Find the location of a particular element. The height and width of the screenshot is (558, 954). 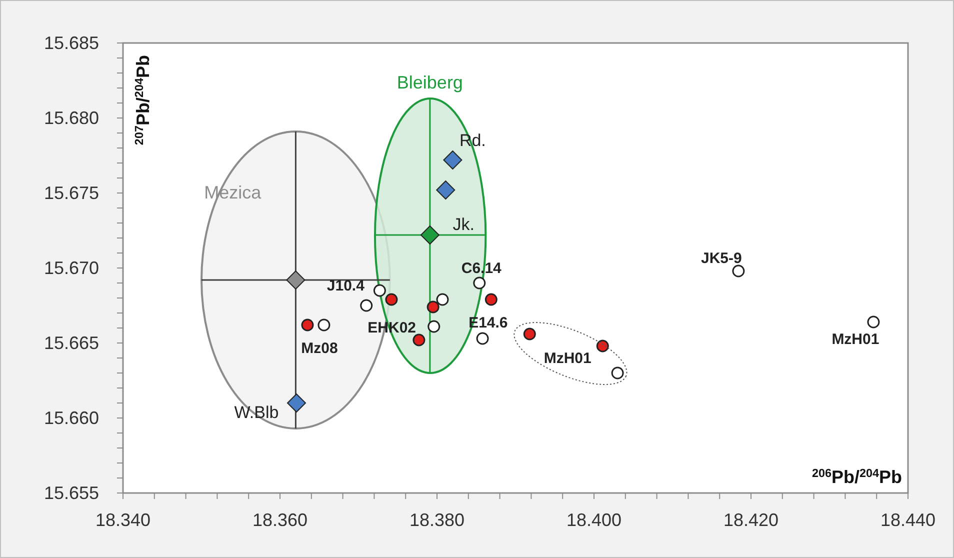

annotation: JK5-9 is located at coordinates (721, 258).